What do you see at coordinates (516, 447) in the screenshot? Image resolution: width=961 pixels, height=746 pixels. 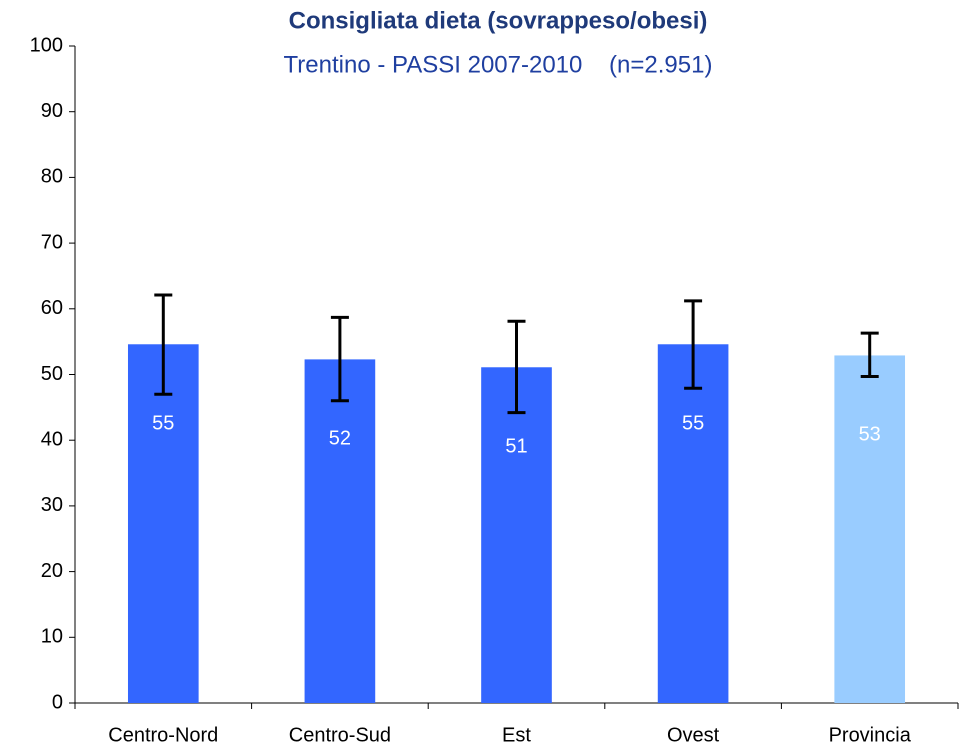 I see `value-label: 51` at bounding box center [516, 447].